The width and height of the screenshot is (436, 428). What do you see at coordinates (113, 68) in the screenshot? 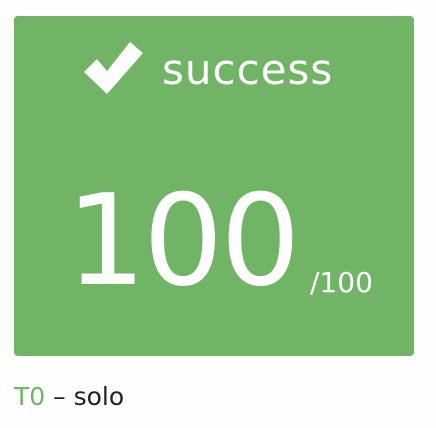
I see `checkmark-icon` at bounding box center [113, 68].